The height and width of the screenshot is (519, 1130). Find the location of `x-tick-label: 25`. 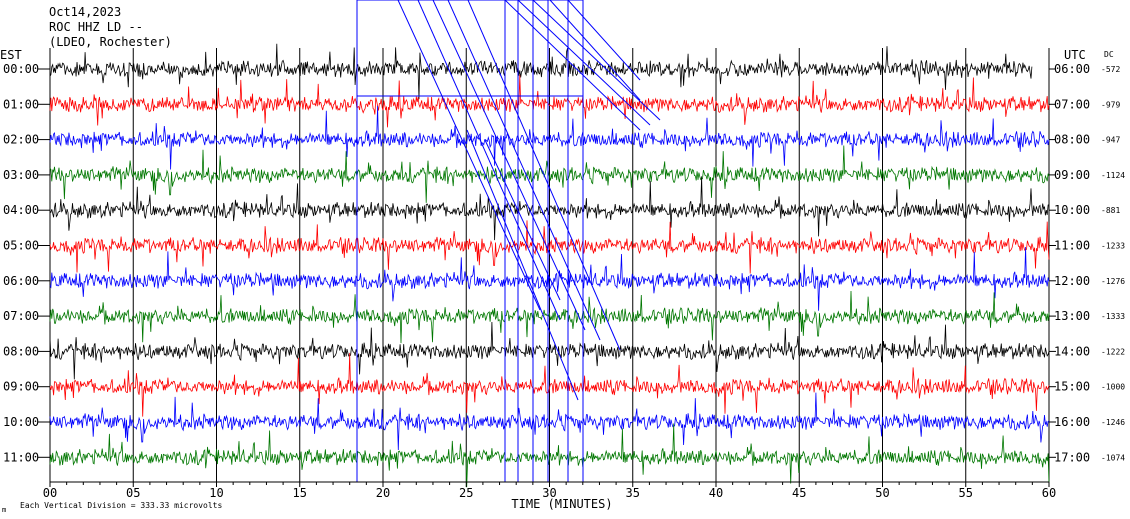

x-tick-label: 25 is located at coordinates (466, 493).